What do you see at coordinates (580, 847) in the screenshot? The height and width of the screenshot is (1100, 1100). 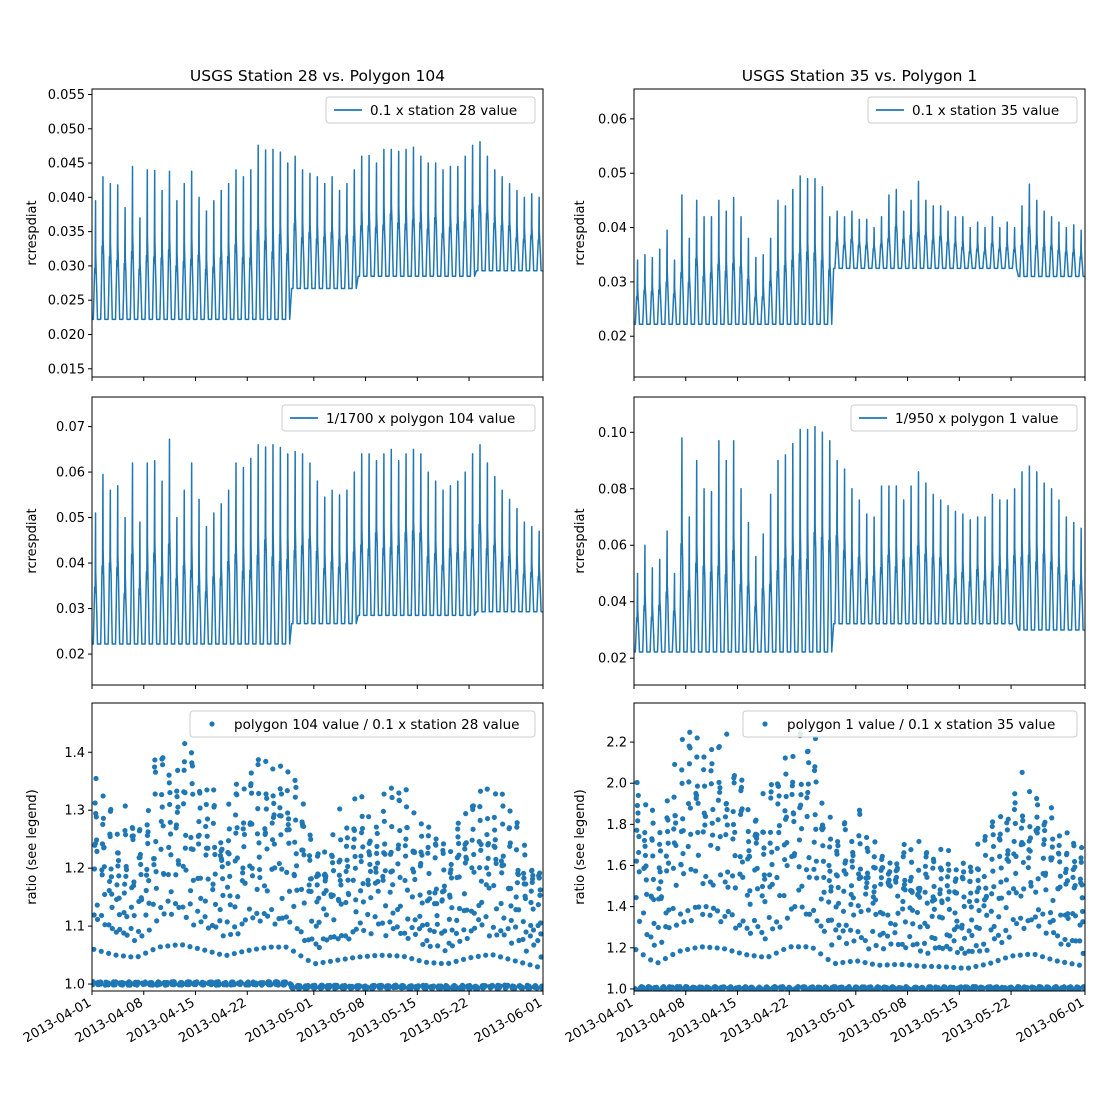 I see `y-axis-label: ratio (see legend)` at bounding box center [580, 847].